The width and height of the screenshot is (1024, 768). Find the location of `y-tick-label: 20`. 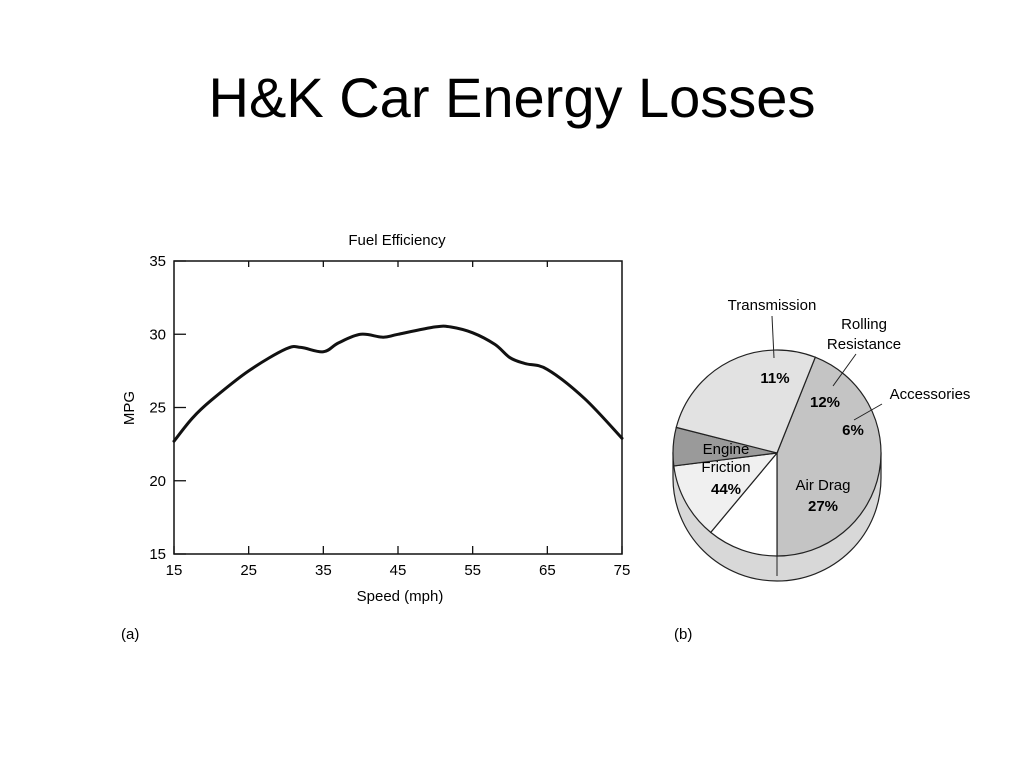

y-tick-label: 20 is located at coordinates (157, 481).